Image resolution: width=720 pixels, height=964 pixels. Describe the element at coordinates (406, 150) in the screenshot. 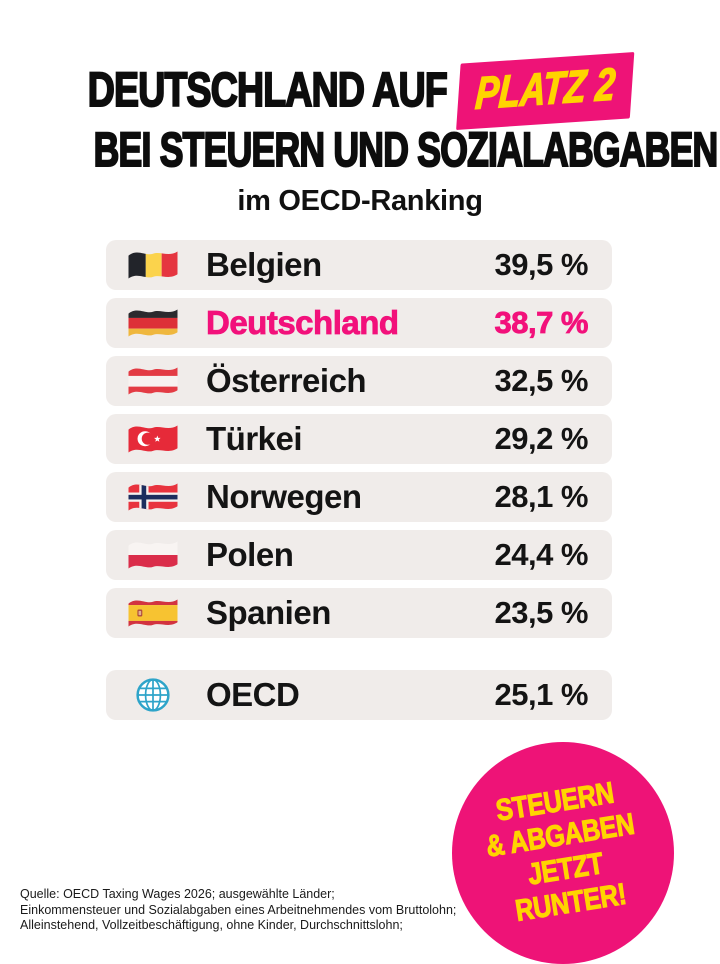

I see `title-line2: BEI STEUERN UND SOZIALABGABEN` at that location.